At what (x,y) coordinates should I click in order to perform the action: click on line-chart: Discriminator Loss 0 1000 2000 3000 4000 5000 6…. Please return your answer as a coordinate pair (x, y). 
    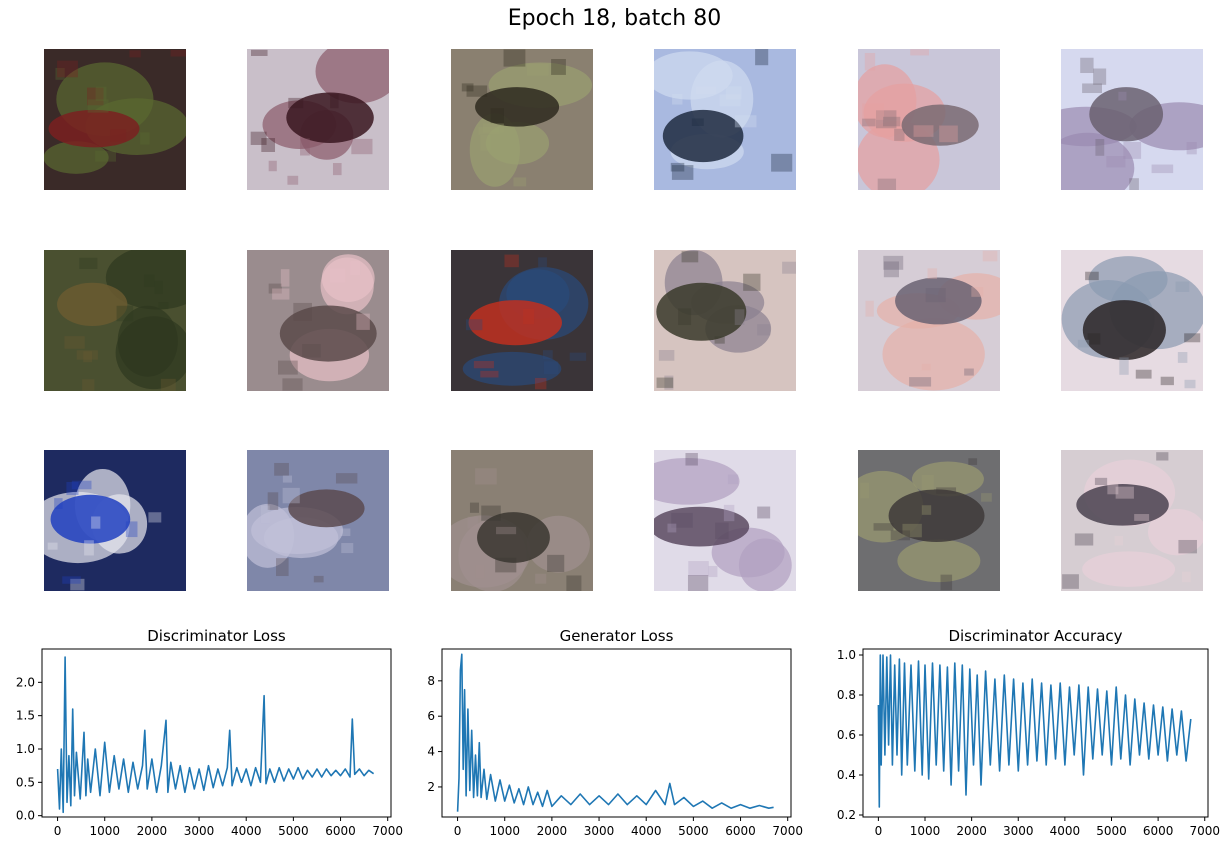
    Looking at the image, I should click on (201, 737).